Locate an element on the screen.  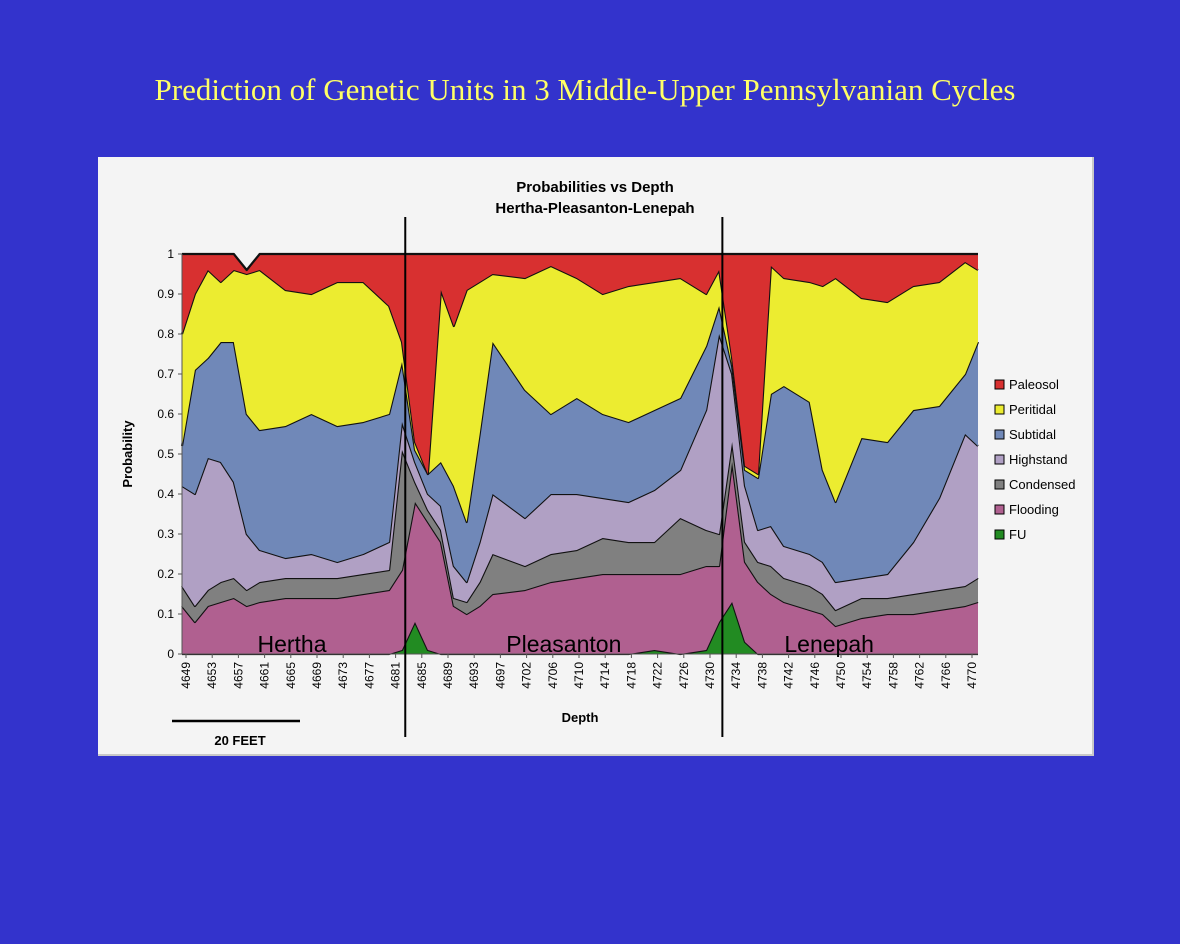
legend-swatch-fu is located at coordinates (999, 534).